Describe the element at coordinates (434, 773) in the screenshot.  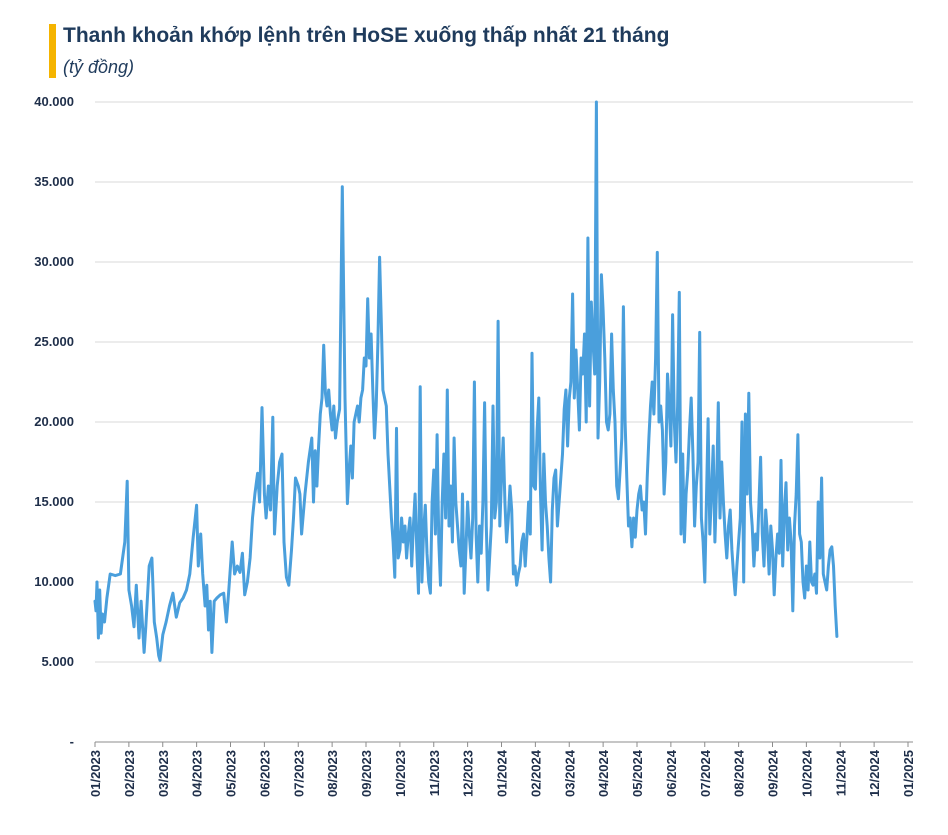
I see `x-tick-label: 11/2023` at that location.